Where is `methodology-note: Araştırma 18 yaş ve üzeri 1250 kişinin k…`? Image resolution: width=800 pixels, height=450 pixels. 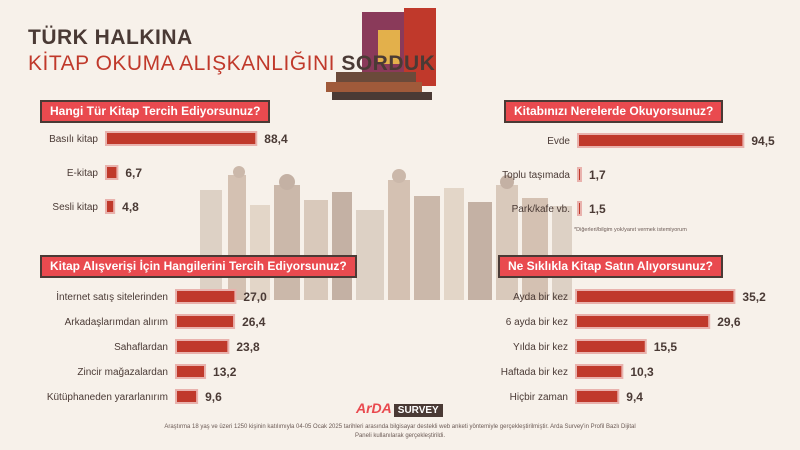 methodology-note: Araştırma 18 yaş ve üzeri 1250 kişinin k… is located at coordinates (400, 431).